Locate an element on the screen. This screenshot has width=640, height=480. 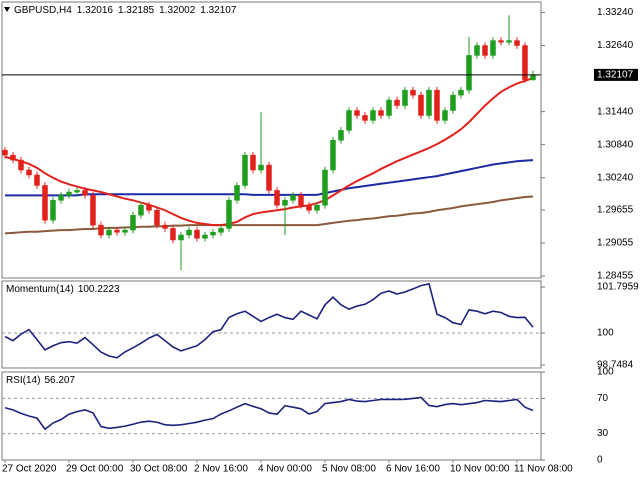
x-tick-label: 11 Nov 08:00 is located at coordinates (543, 469).